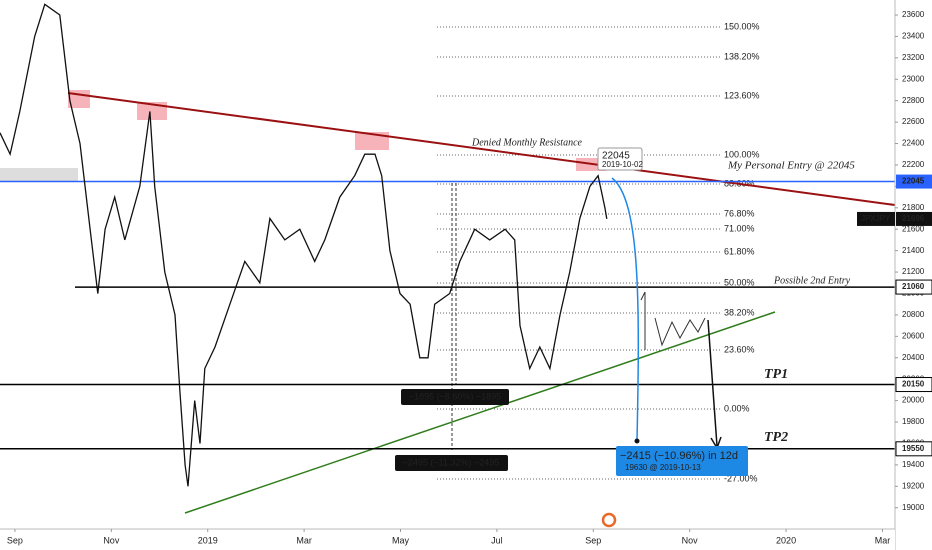  Describe the element at coordinates (712, 383) in the screenshot. I see `target-arrow` at that location.